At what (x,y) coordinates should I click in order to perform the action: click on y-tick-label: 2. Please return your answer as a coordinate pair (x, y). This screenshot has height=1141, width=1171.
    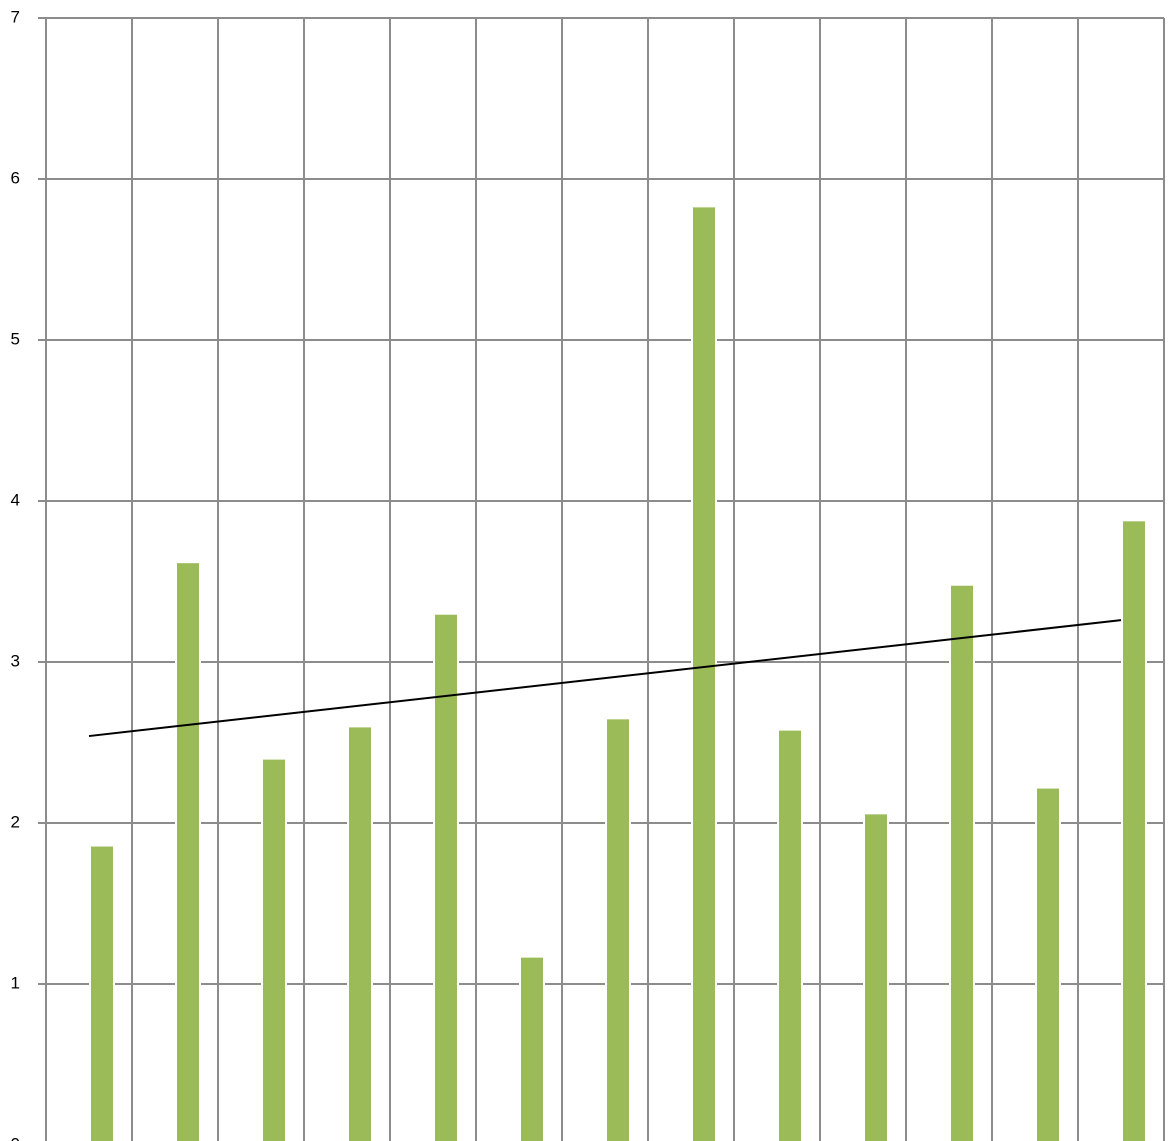
    Looking at the image, I should click on (15, 821).